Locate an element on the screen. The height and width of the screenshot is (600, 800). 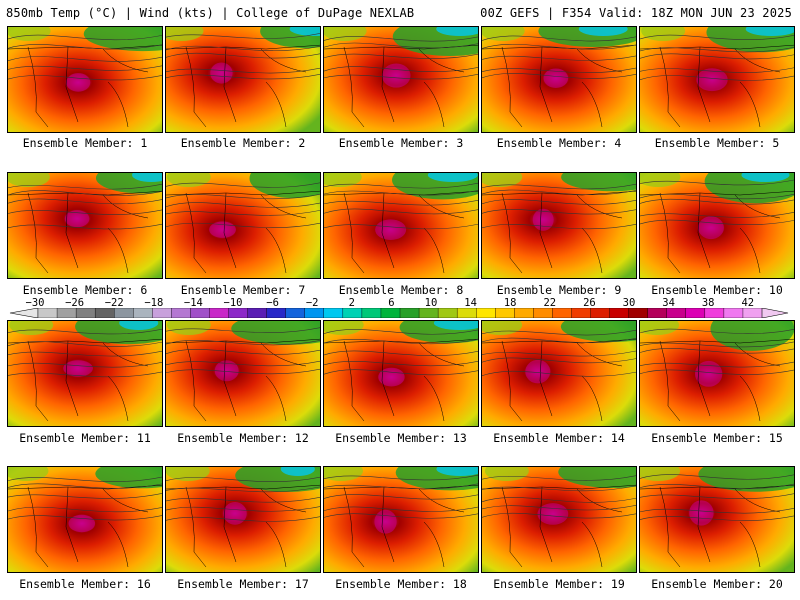
legend-tick-label: 18 is located at coordinates (510, 303).